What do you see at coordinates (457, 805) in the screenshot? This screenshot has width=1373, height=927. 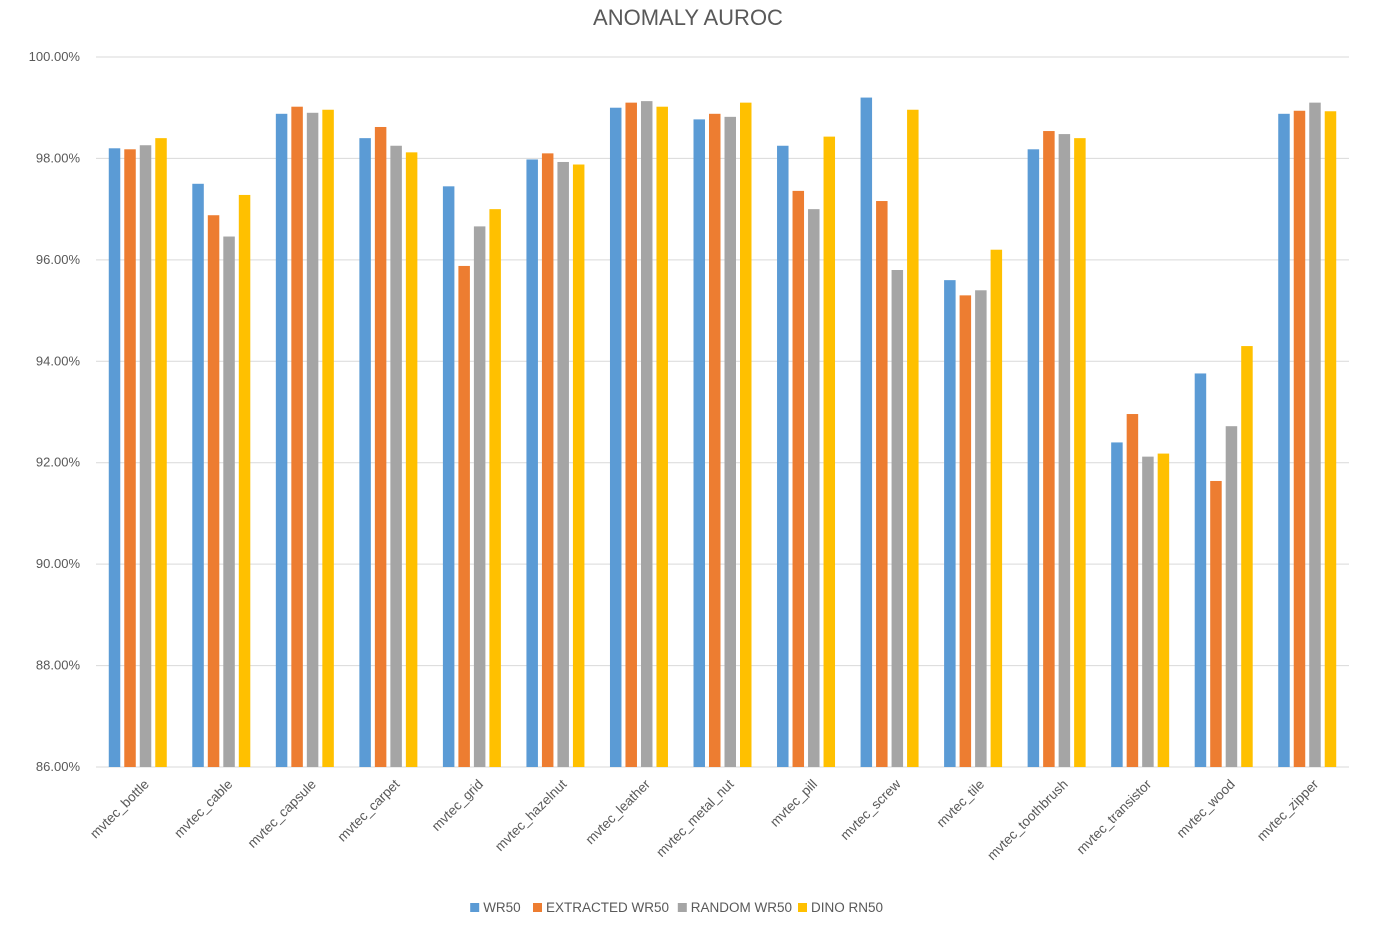 I see `x-tick-label: mvtec_grid` at bounding box center [457, 805].